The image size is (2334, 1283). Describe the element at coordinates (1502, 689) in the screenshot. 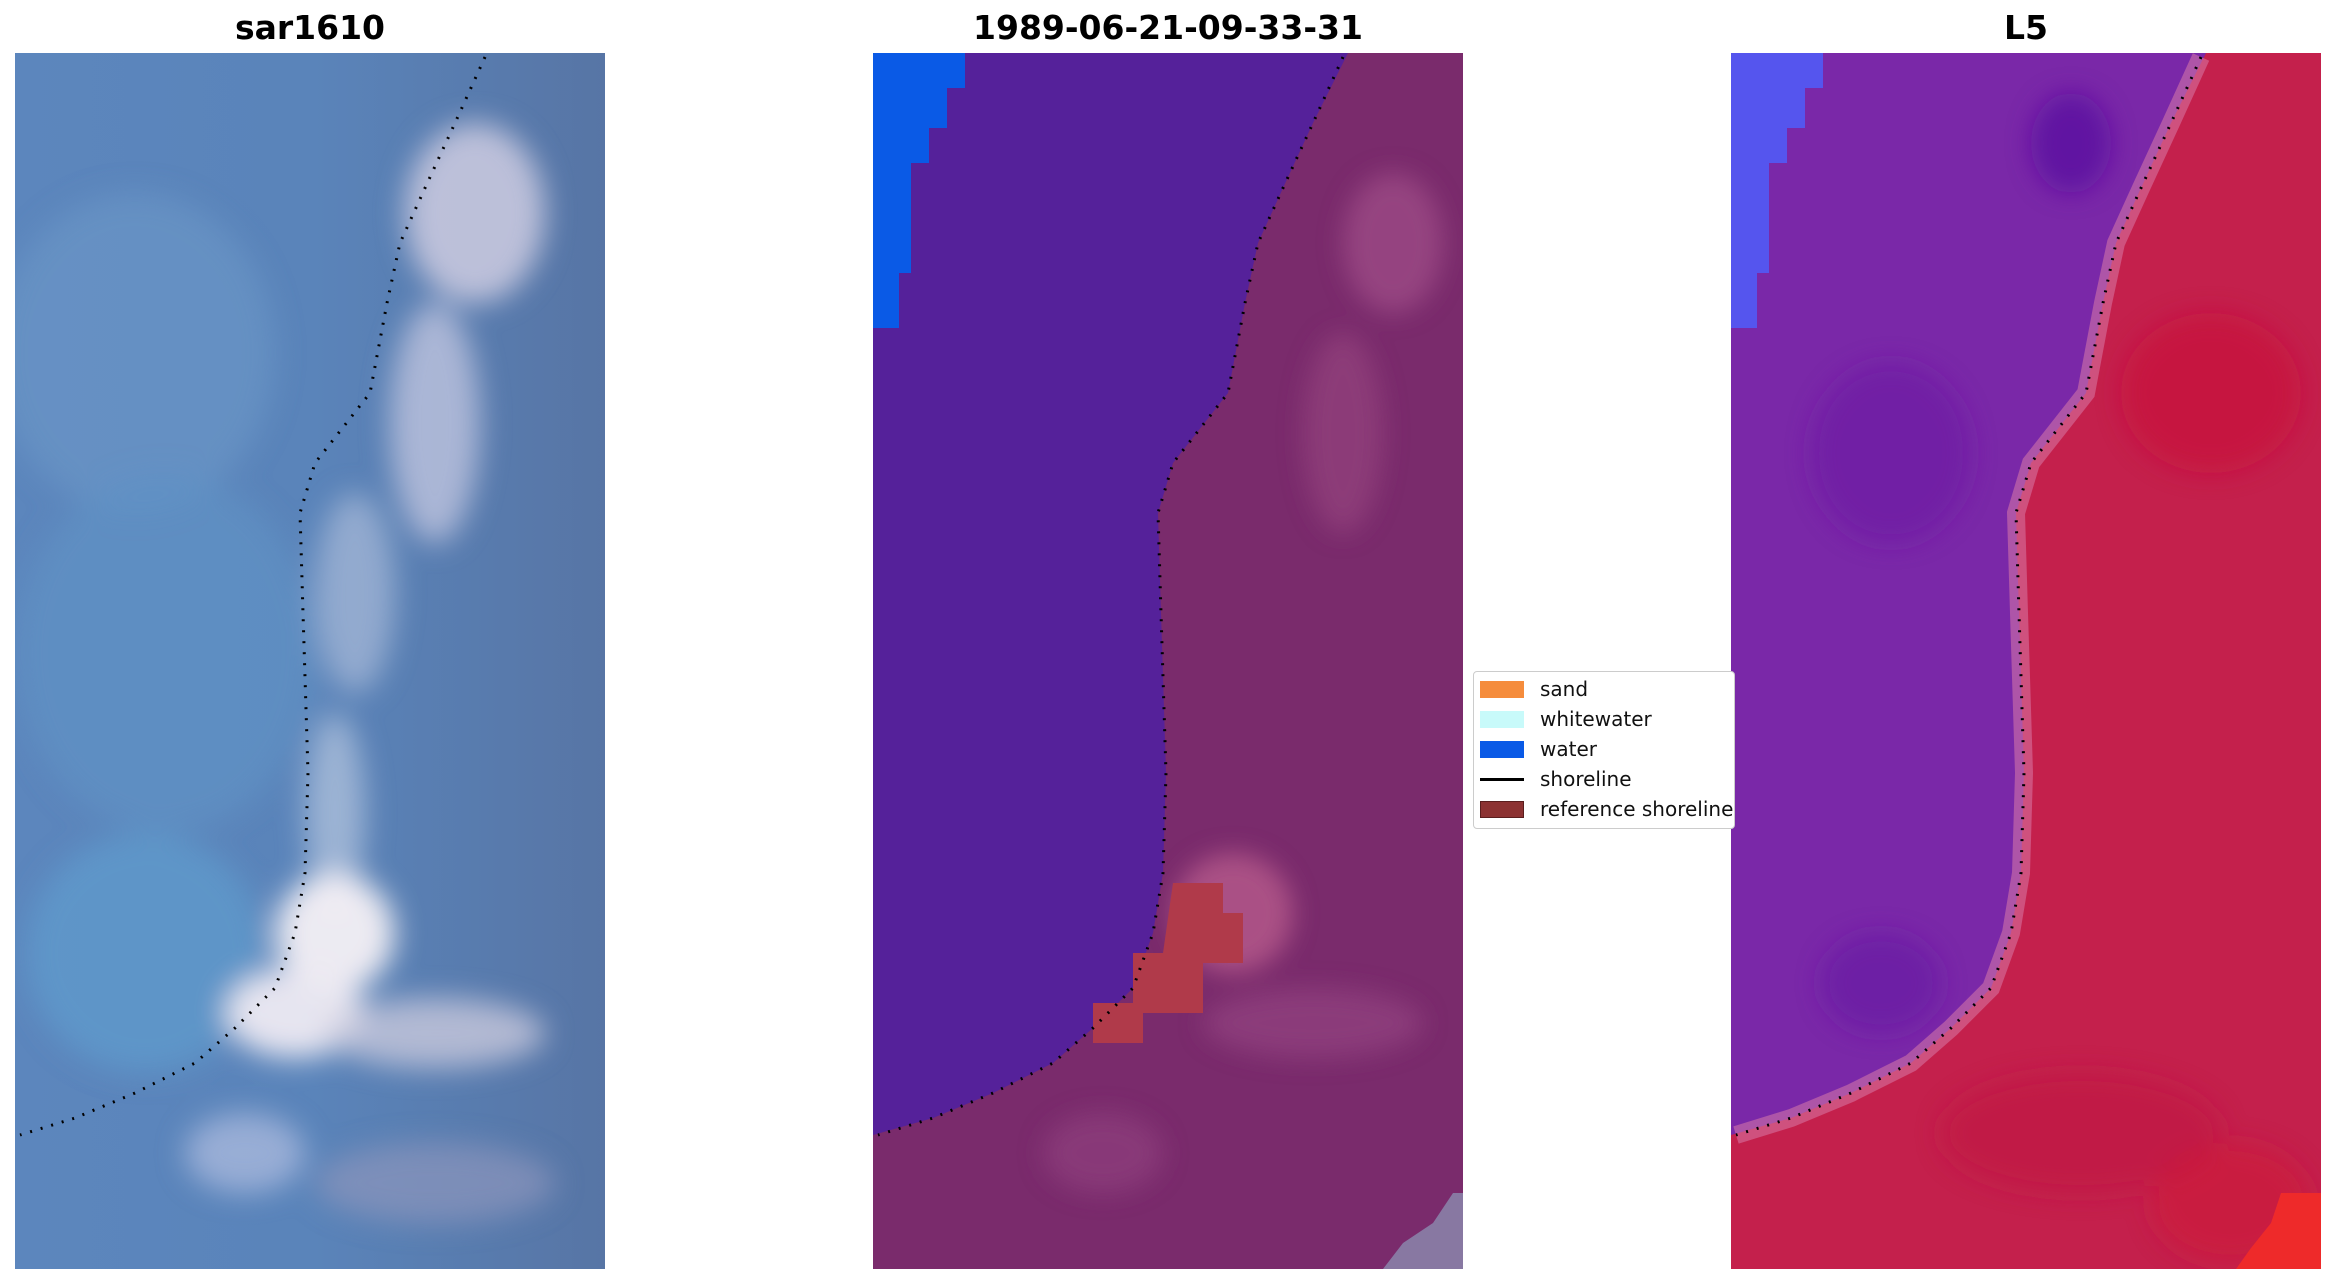

I see `sand-swatch` at that location.